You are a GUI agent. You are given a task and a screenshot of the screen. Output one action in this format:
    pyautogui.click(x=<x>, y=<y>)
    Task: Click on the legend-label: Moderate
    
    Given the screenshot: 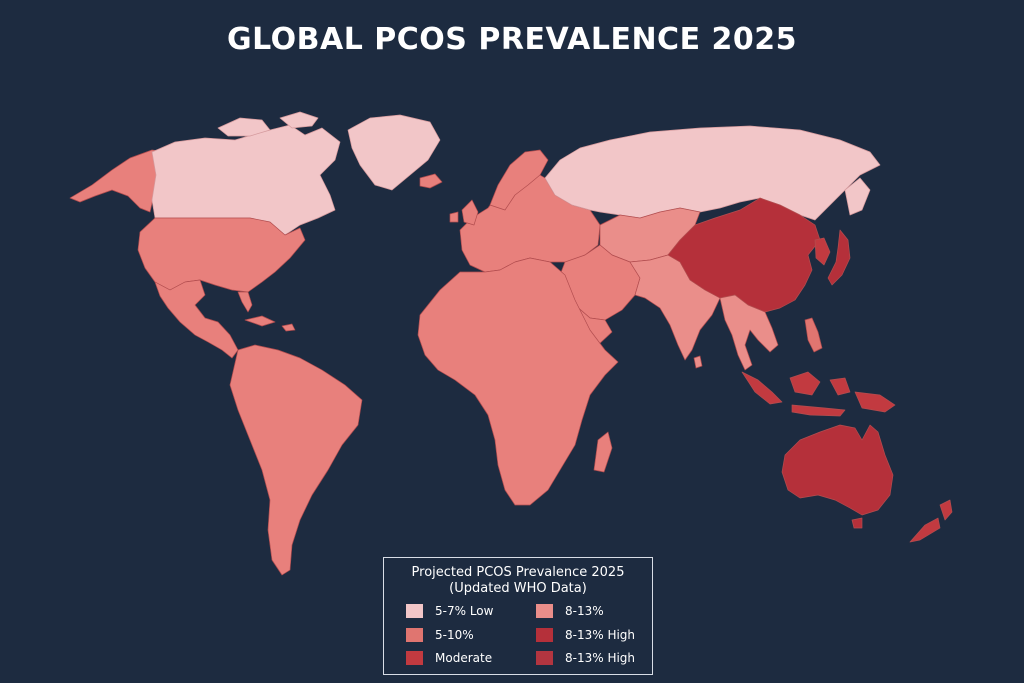 What is the action you would take?
    pyautogui.click(x=464, y=658)
    